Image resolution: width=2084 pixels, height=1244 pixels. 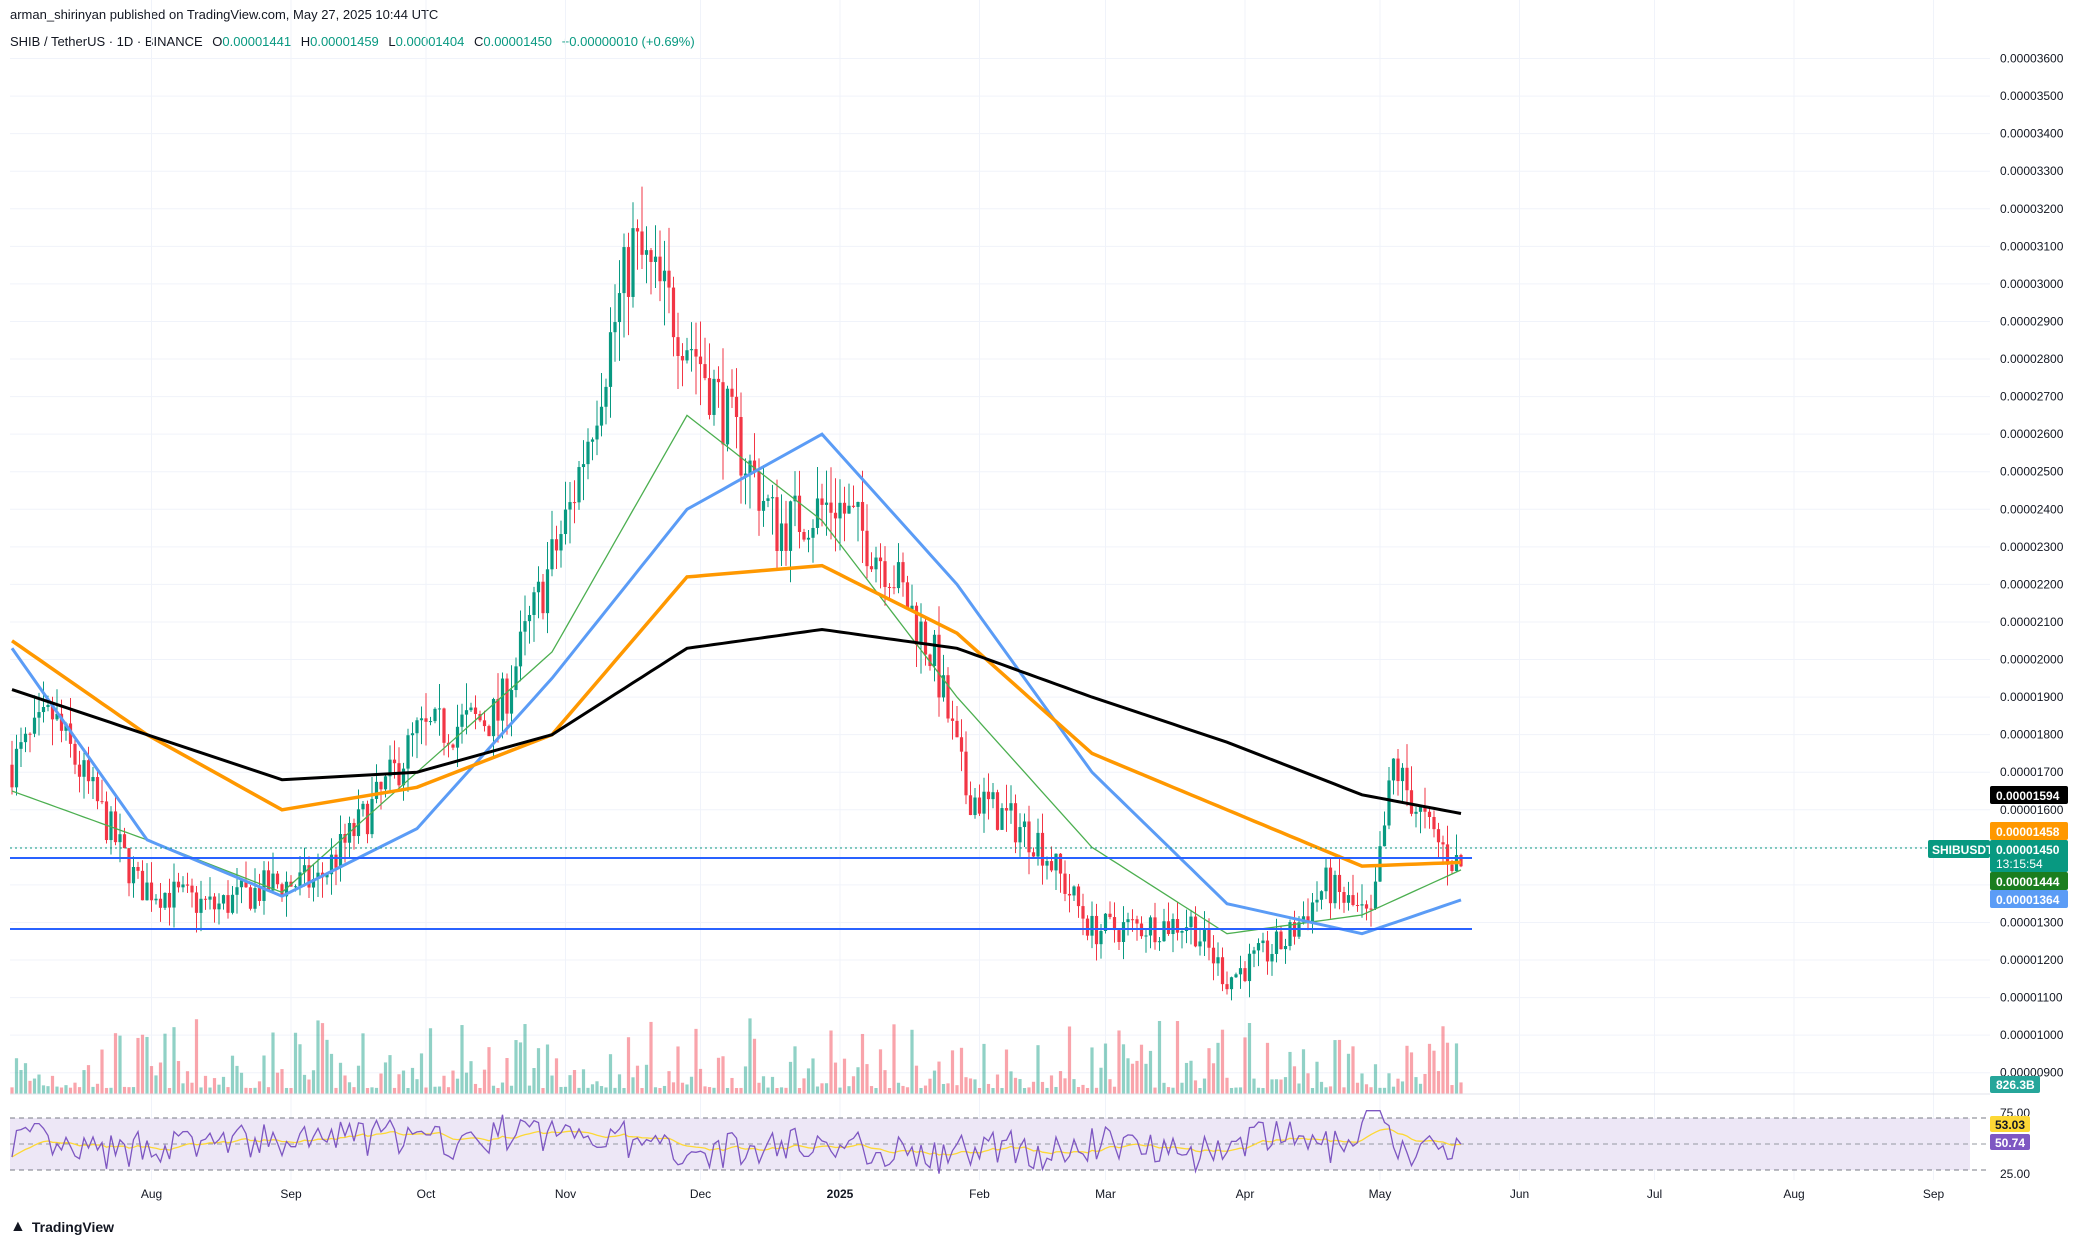 What do you see at coordinates (62, 1227) in the screenshot?
I see `tradingview-brand: ▲ TradingView` at bounding box center [62, 1227].